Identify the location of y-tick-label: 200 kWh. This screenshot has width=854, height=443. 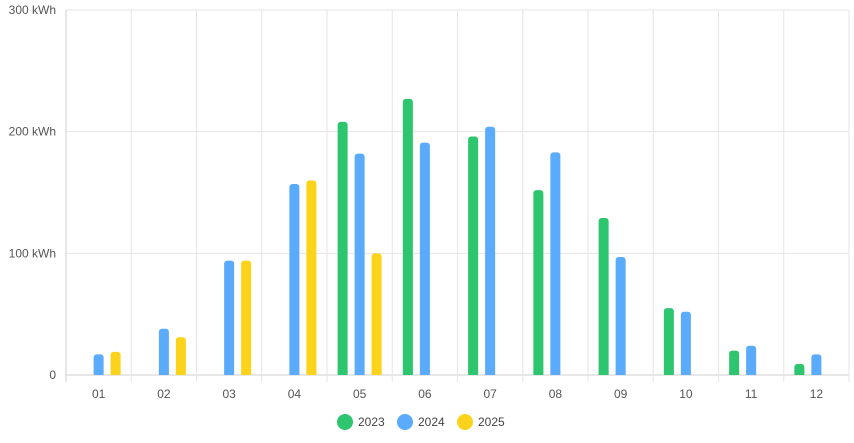
(32, 132).